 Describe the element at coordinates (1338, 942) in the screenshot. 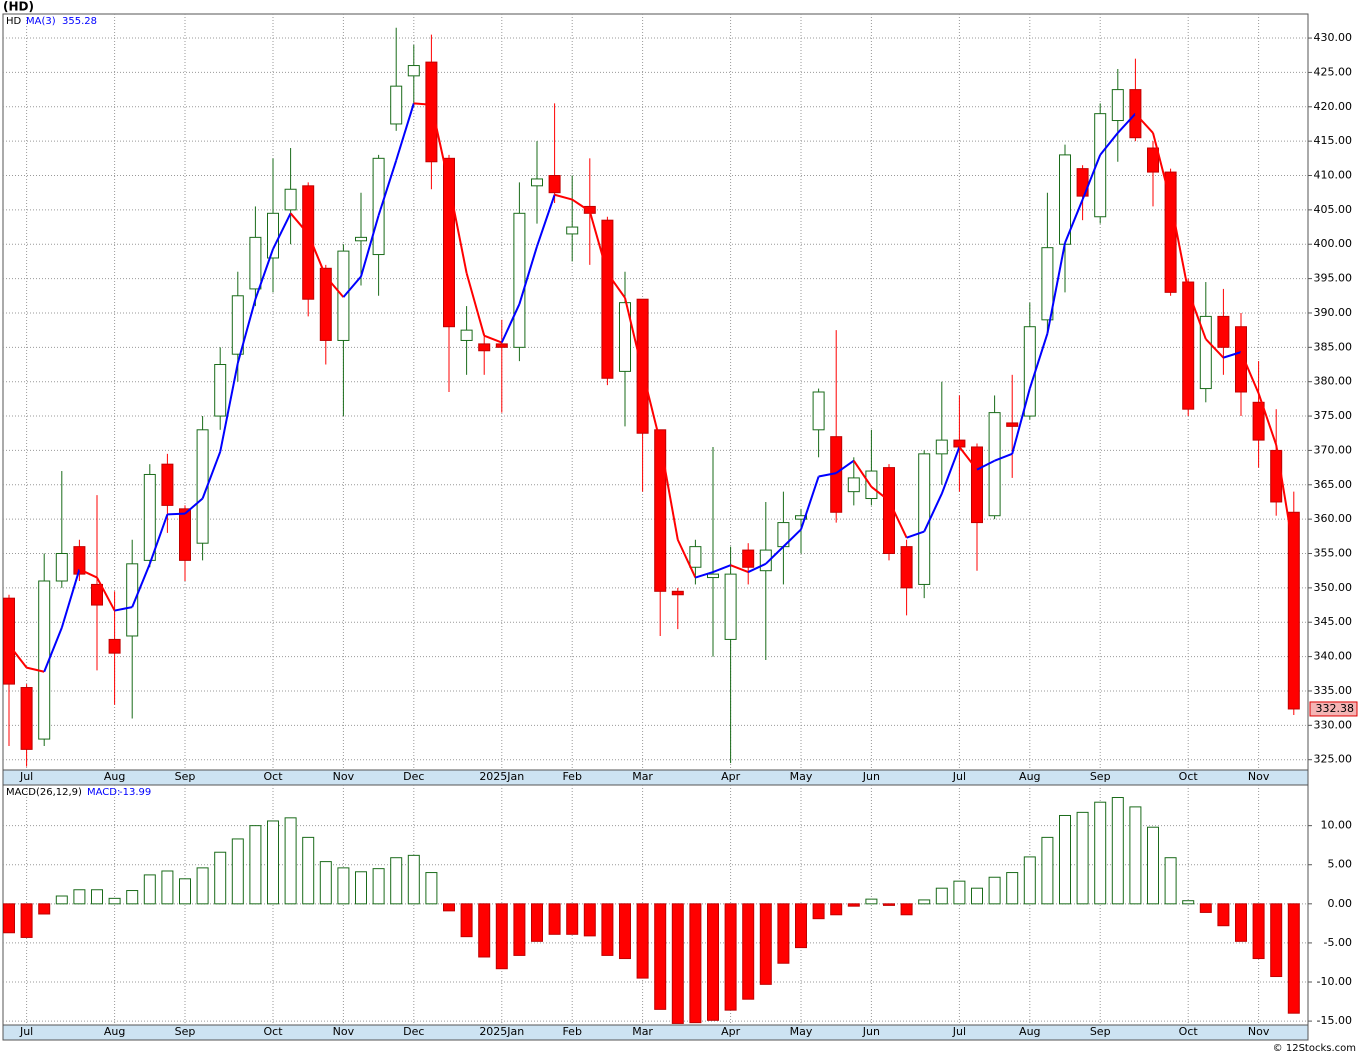

I see `y-tick-label: -5.00` at that location.